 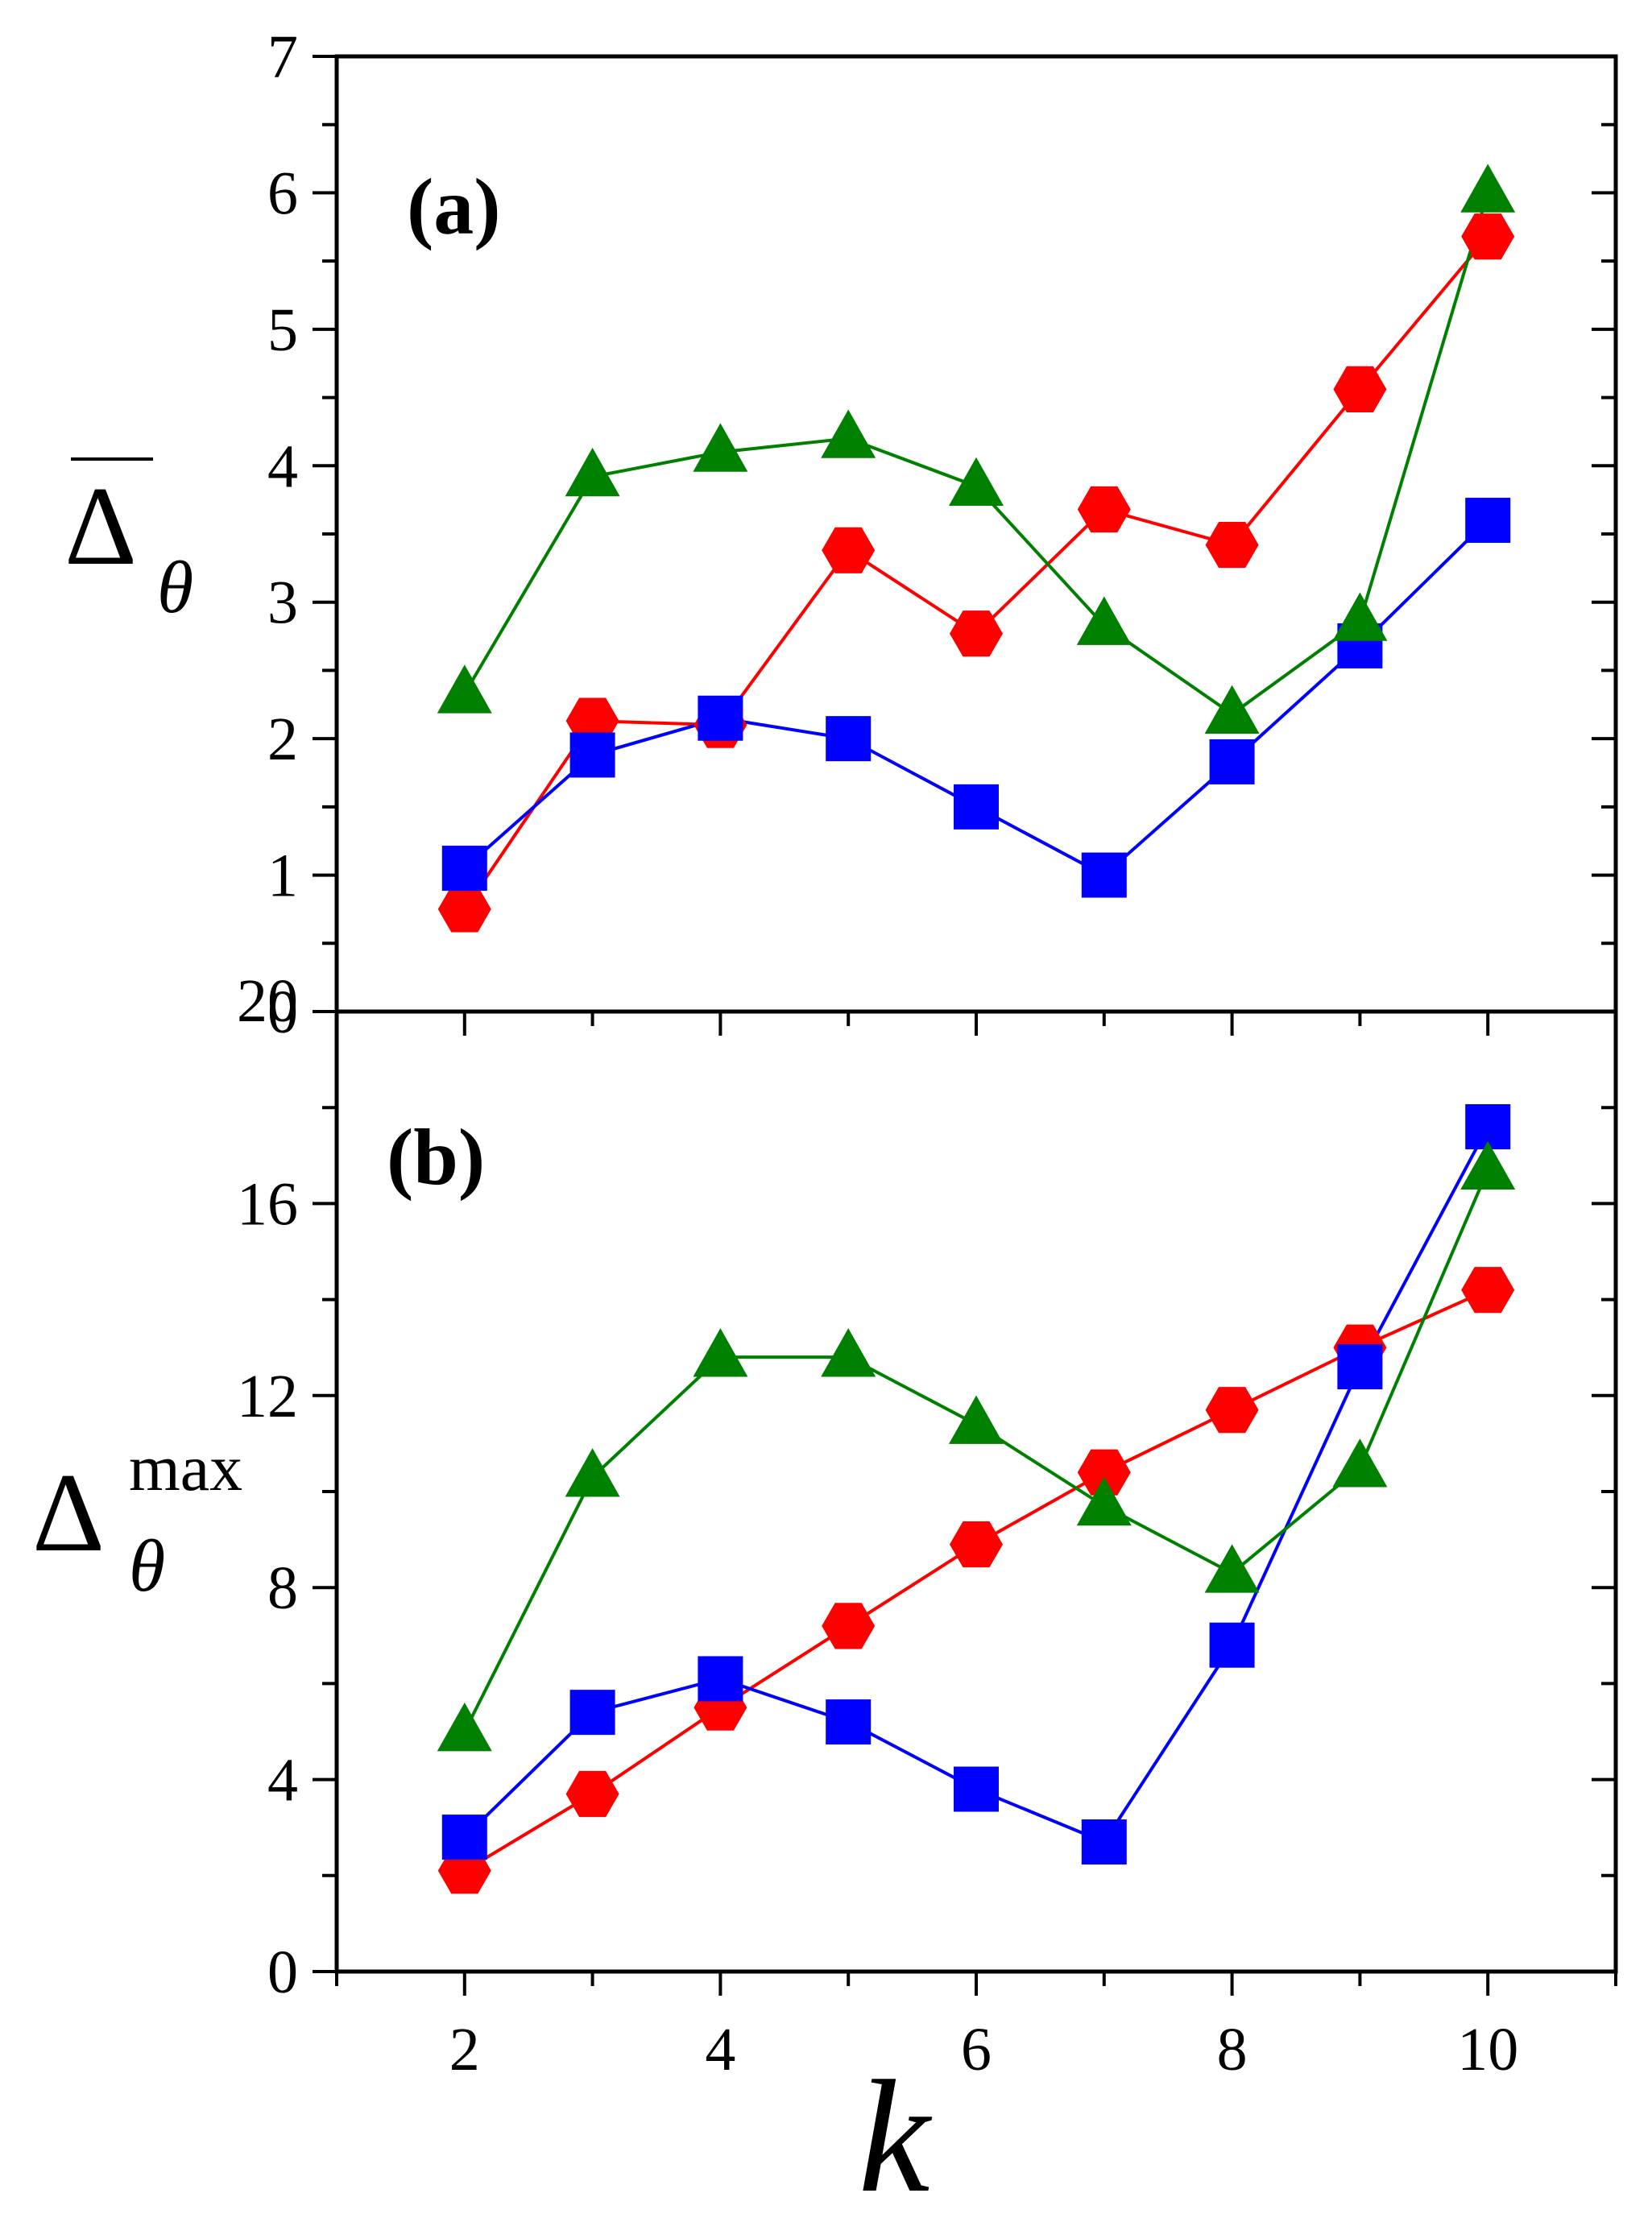 I want to click on y-axis-label-b-symbol: Δ, so click(x=68, y=1513).